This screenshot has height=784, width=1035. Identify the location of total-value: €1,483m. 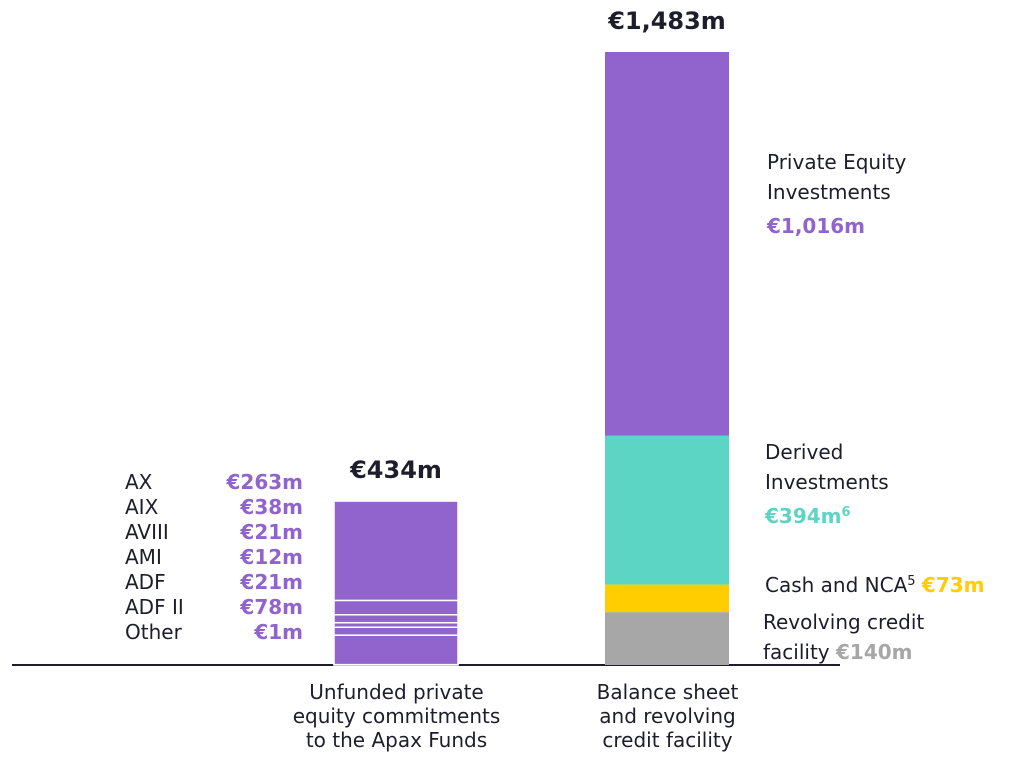
(667, 21).